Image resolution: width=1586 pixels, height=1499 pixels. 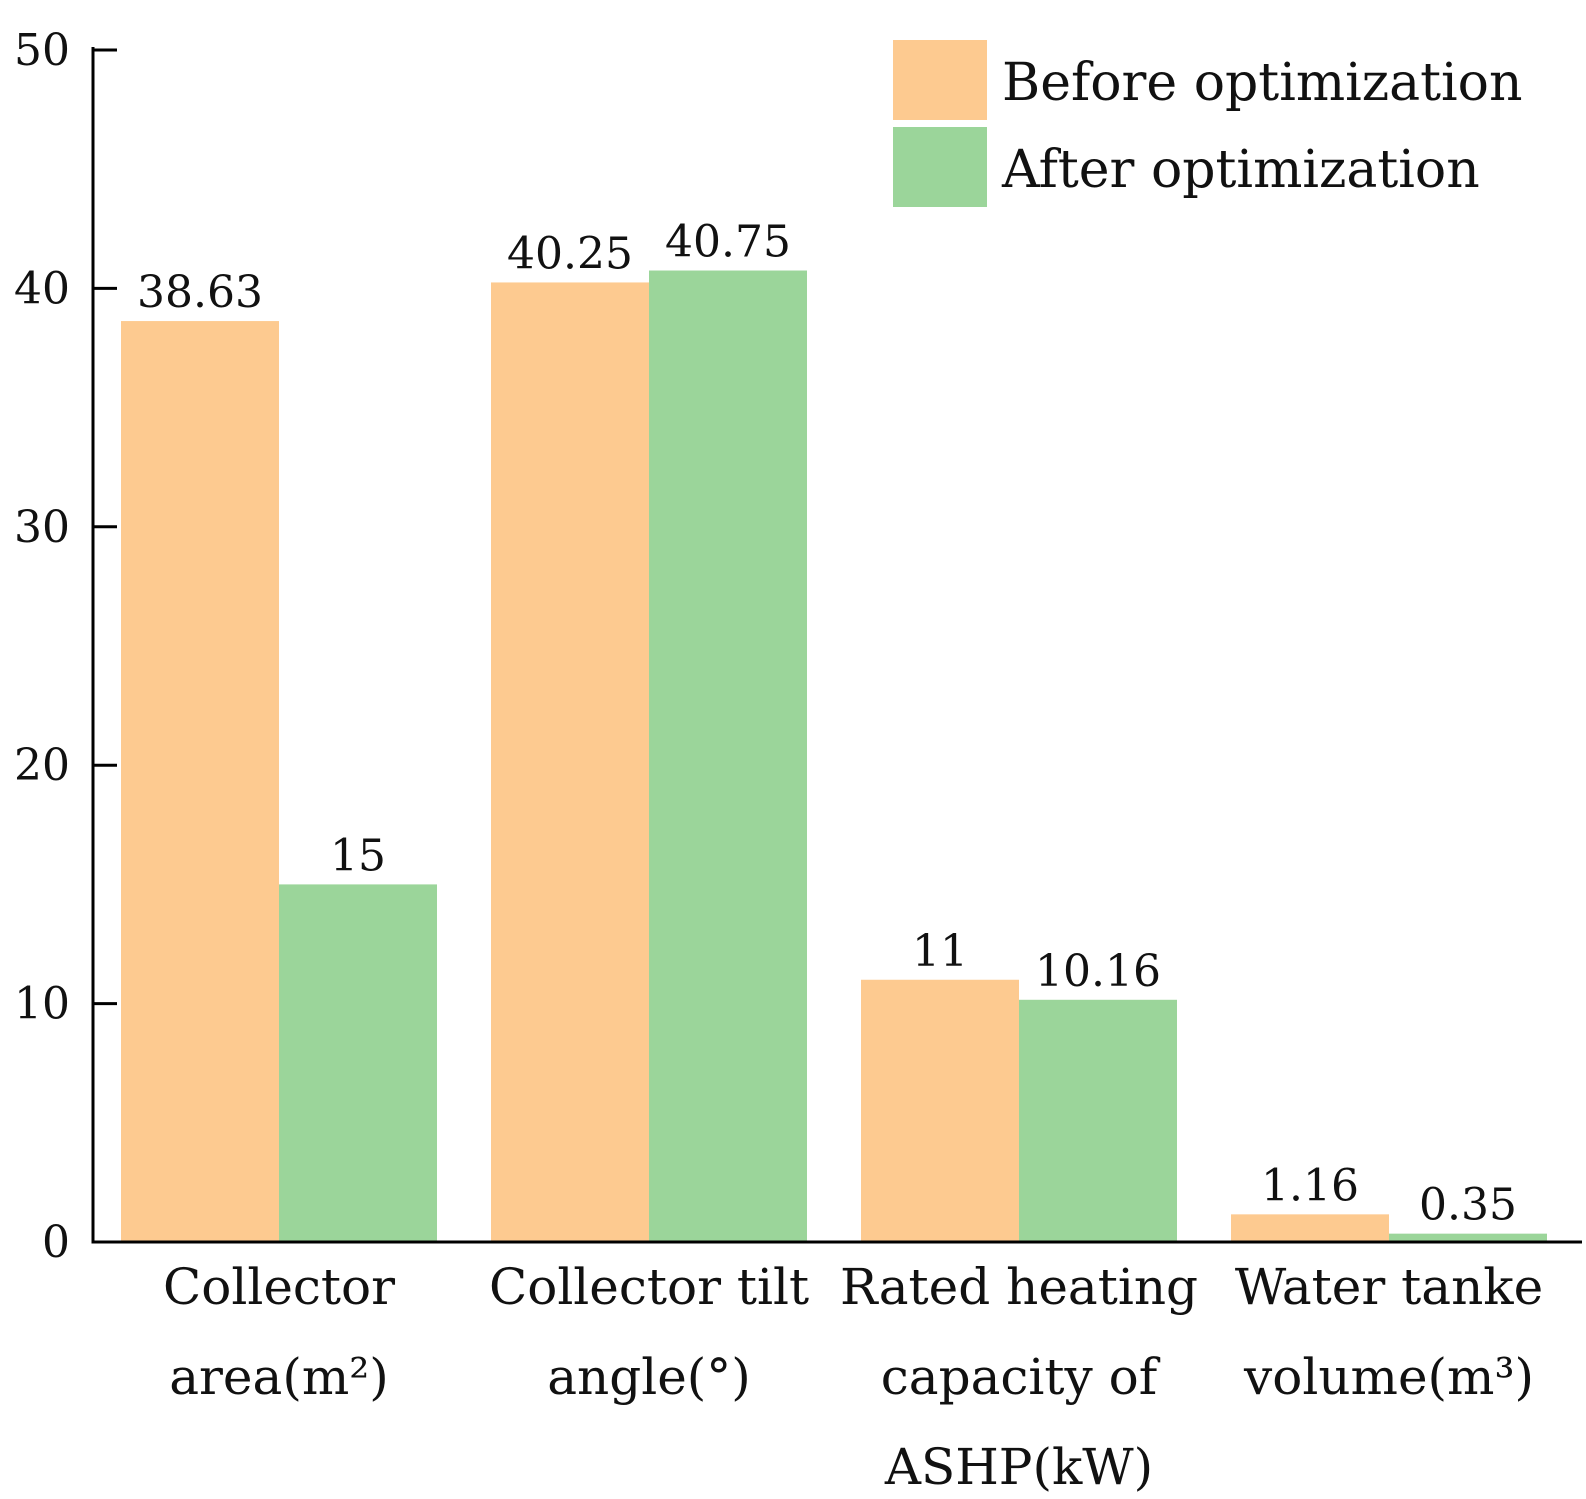 I want to click on data-label: 11, so click(x=940, y=951).